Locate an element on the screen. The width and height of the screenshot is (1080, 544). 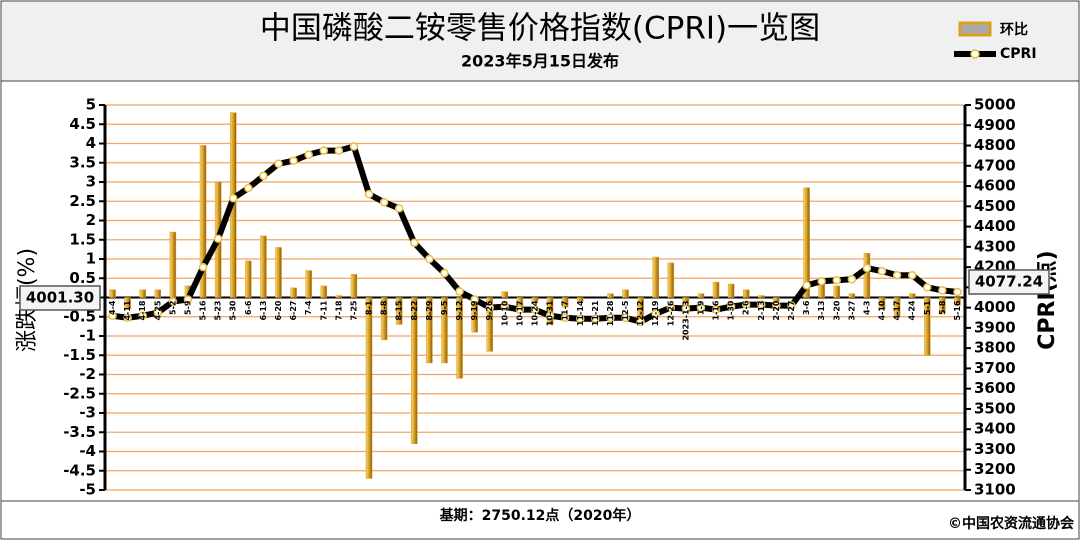
y2-tick-label: 3100 is located at coordinates (995, 490).